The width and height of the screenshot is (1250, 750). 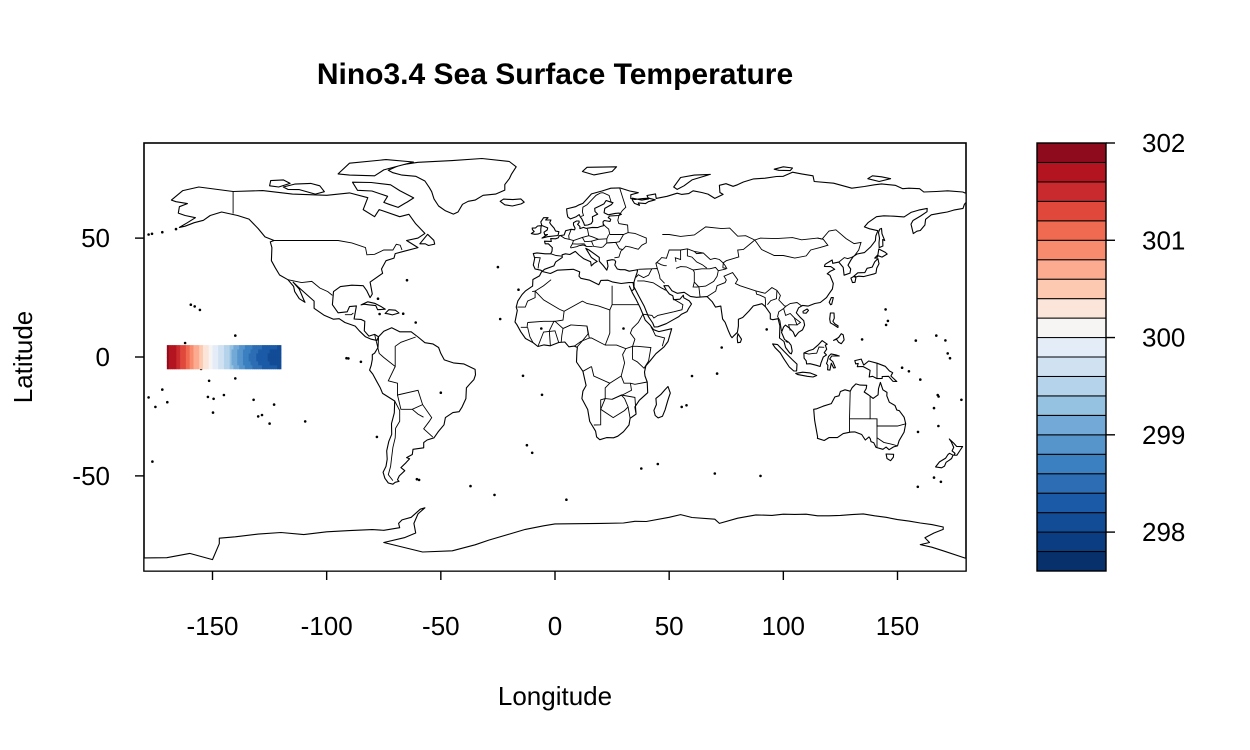 I want to click on y-tick-label: -50, so click(x=91, y=476).